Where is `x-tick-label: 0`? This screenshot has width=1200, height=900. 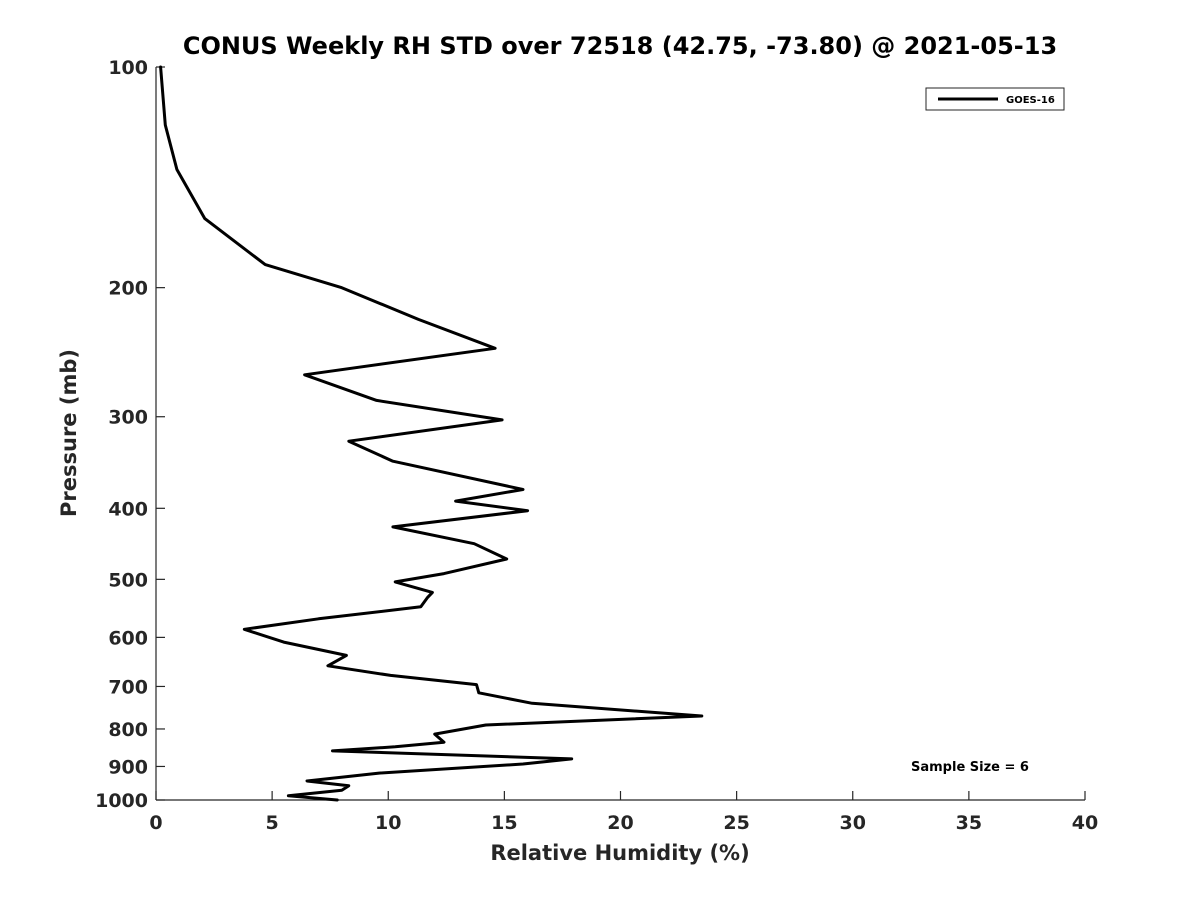
x-tick-label: 0 is located at coordinates (155, 823).